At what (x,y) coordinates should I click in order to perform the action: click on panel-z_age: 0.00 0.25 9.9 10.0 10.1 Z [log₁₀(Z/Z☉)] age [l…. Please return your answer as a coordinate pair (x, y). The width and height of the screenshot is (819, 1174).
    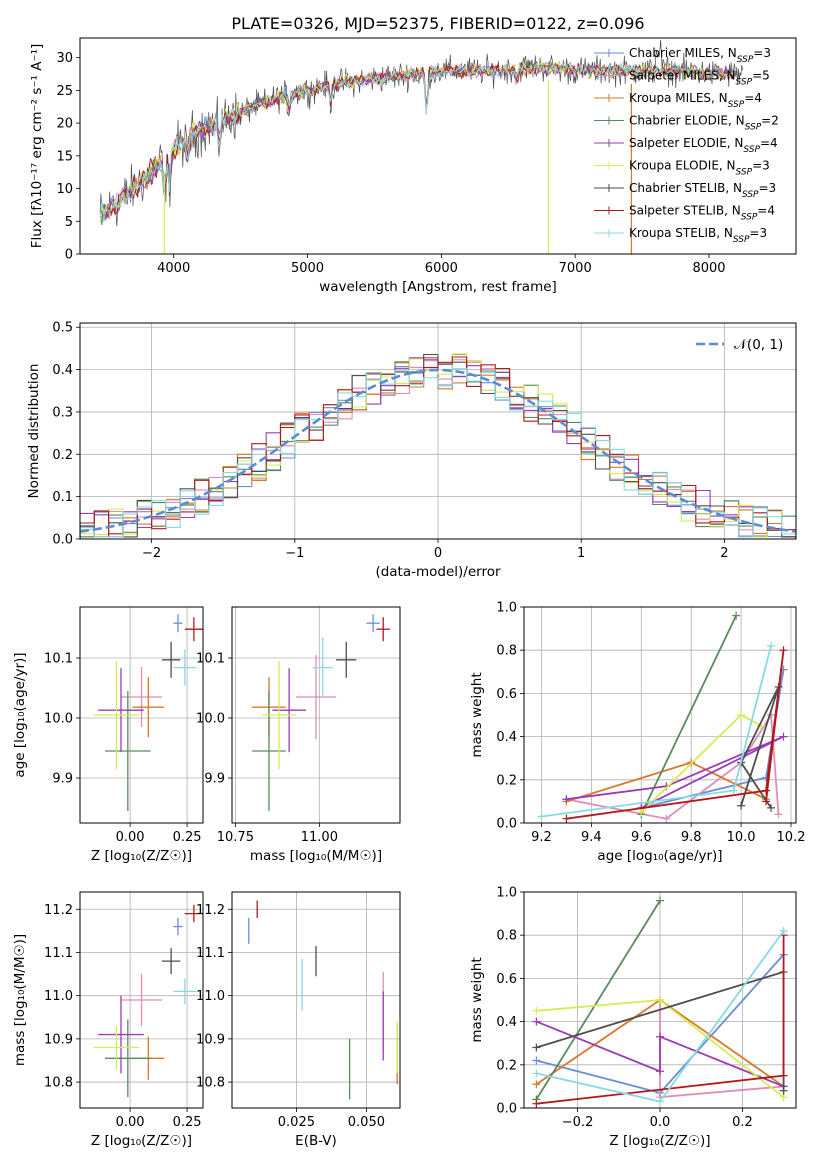
    Looking at the image, I should click on (108, 735).